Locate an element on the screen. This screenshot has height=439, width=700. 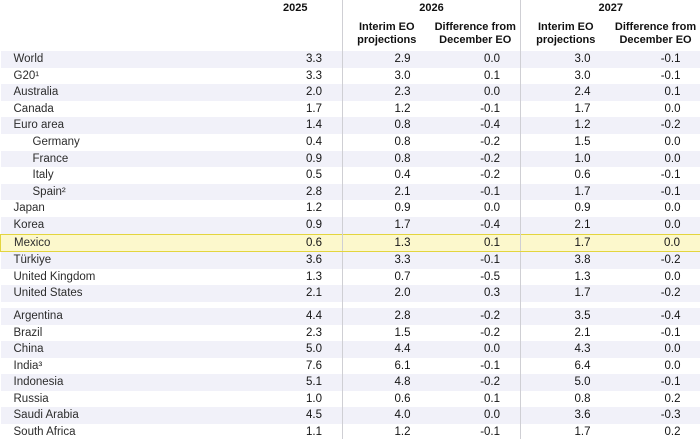
value-2025: 2.0 is located at coordinates (295, 92).